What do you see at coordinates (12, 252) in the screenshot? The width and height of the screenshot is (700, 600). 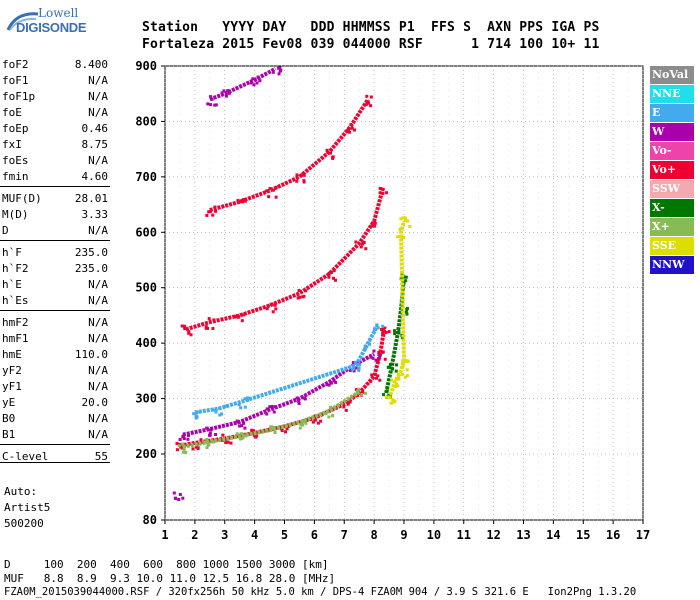 I see `param-name: h`F` at bounding box center [12, 252].